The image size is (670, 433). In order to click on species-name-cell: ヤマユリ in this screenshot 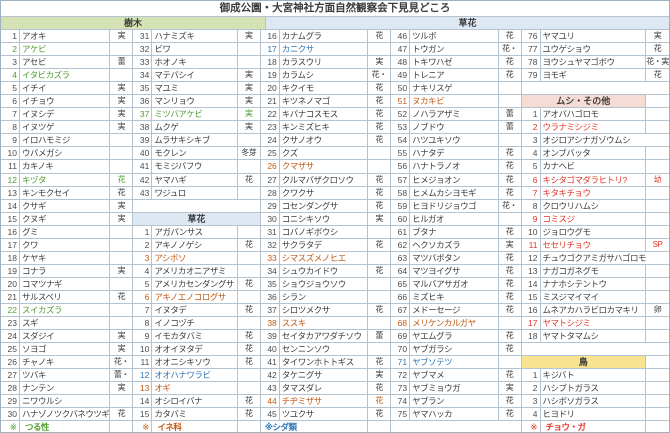, I will do `click(593, 36)`.